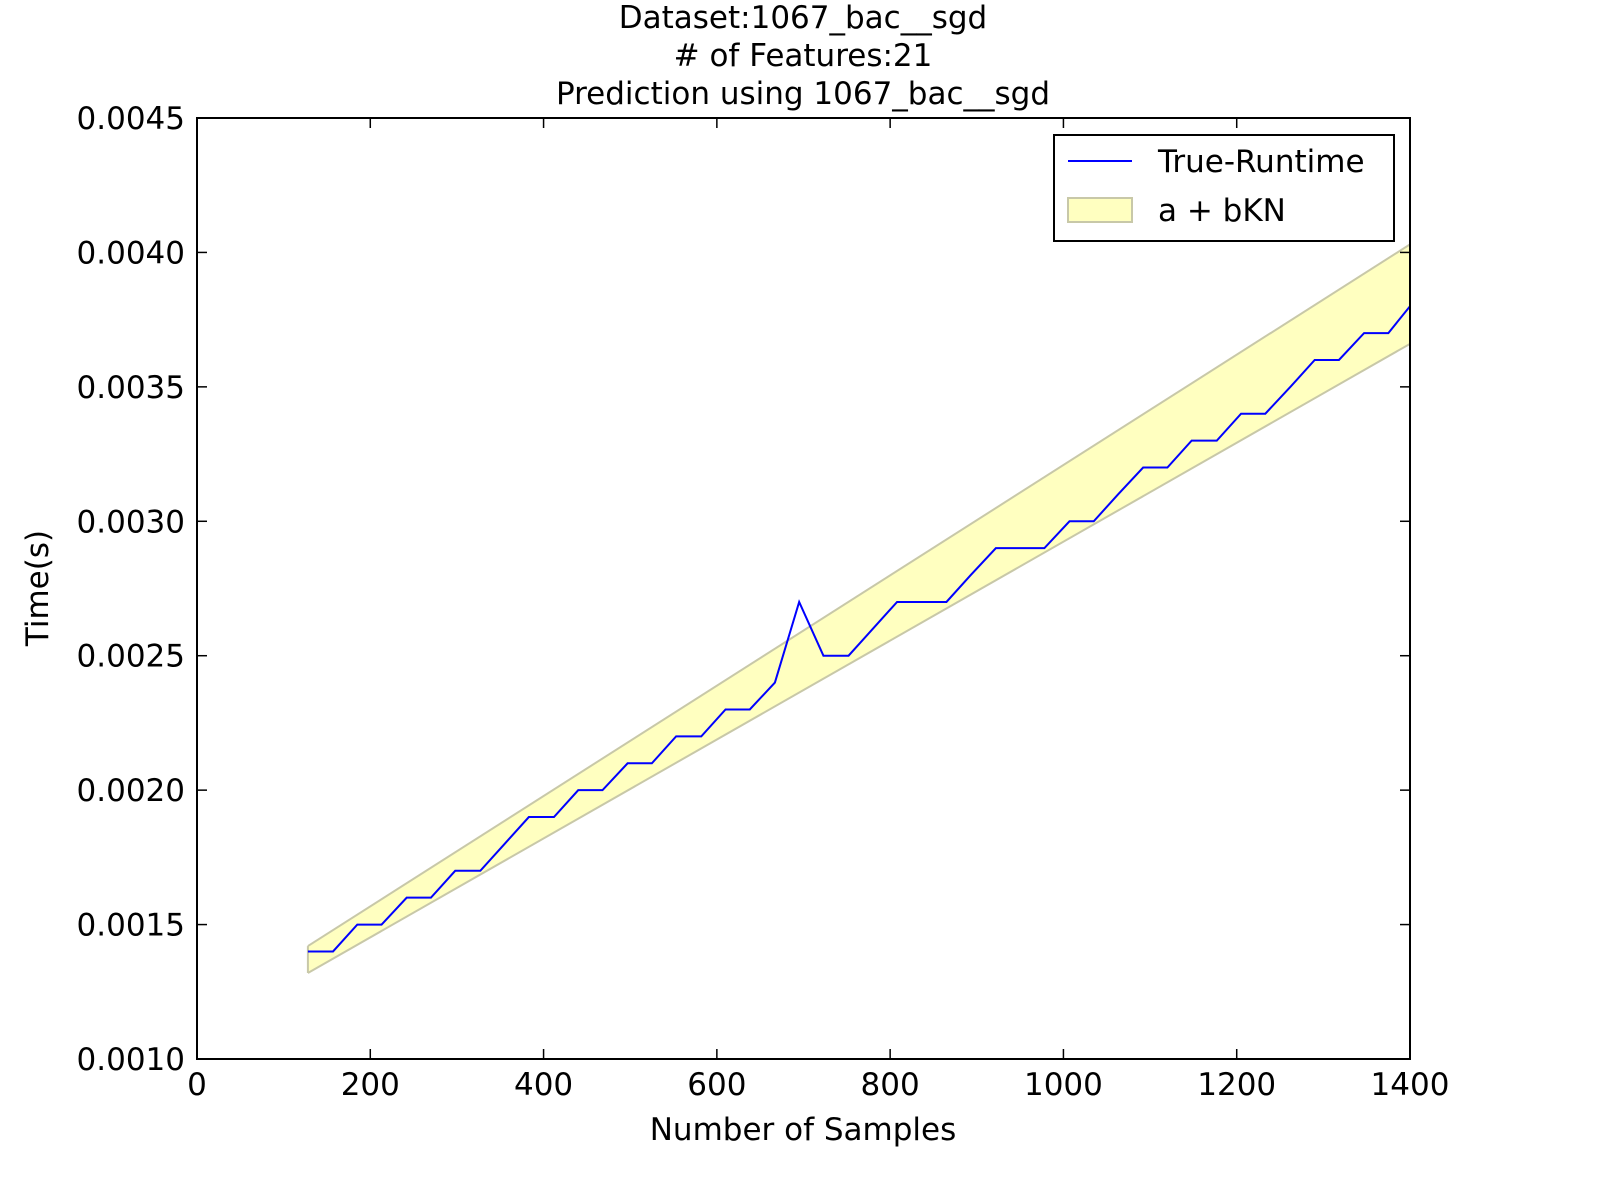 This screenshot has height=1200, width=1600. I want to click on x-tick-label: 1000, so click(1063, 1085).